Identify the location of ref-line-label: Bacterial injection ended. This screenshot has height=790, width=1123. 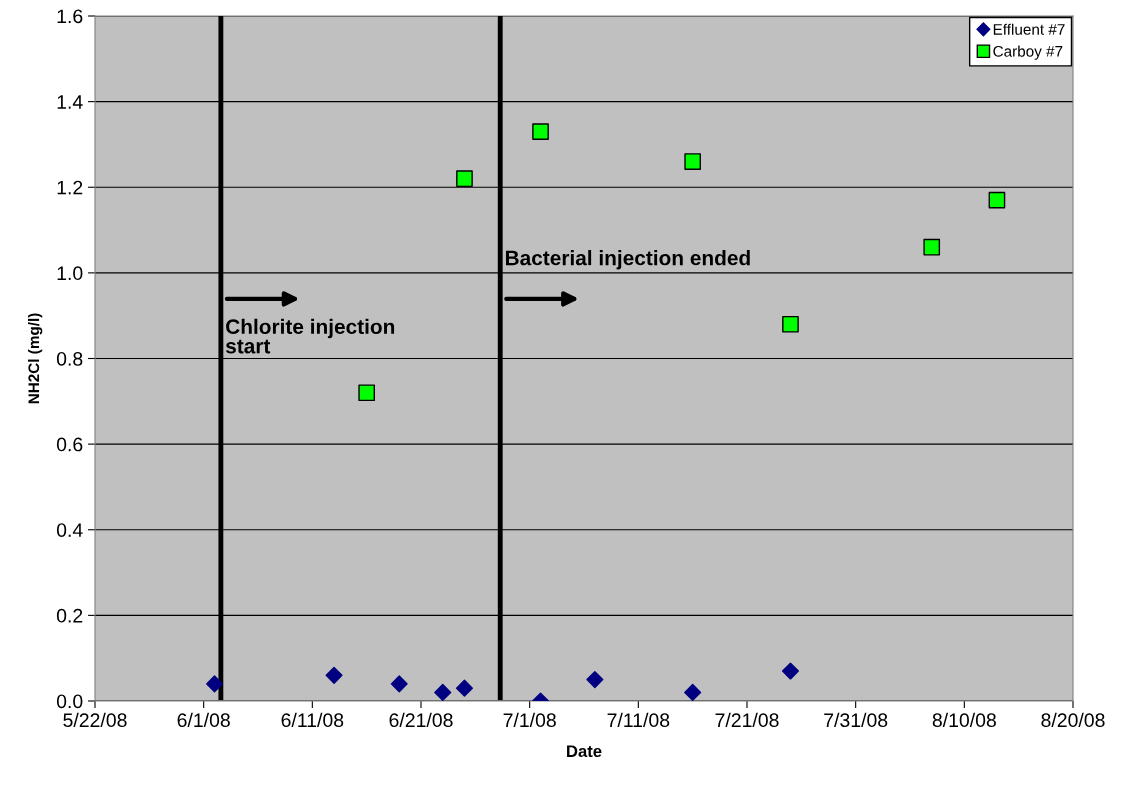
(627, 260).